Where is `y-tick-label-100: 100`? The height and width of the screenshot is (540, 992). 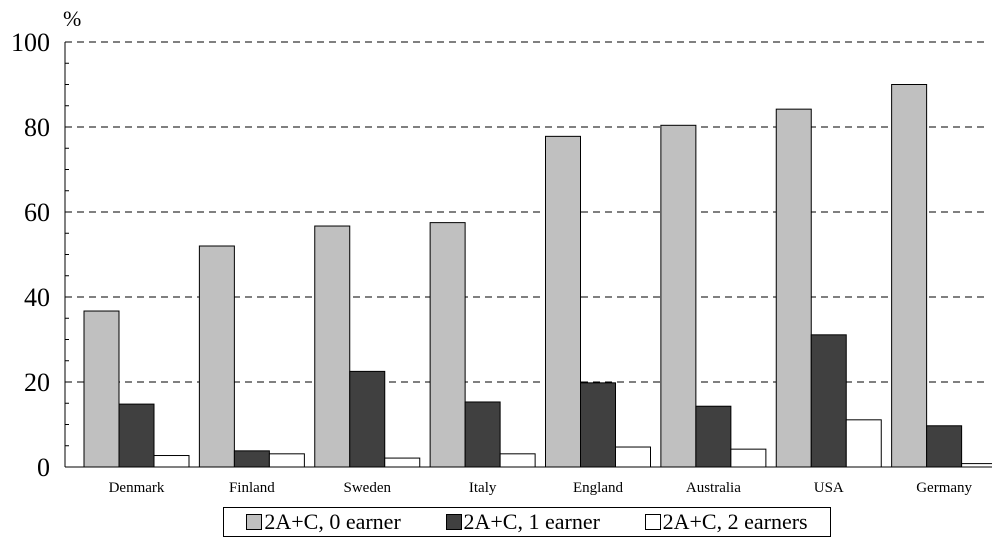
y-tick-label-100: 100 is located at coordinates (30, 42).